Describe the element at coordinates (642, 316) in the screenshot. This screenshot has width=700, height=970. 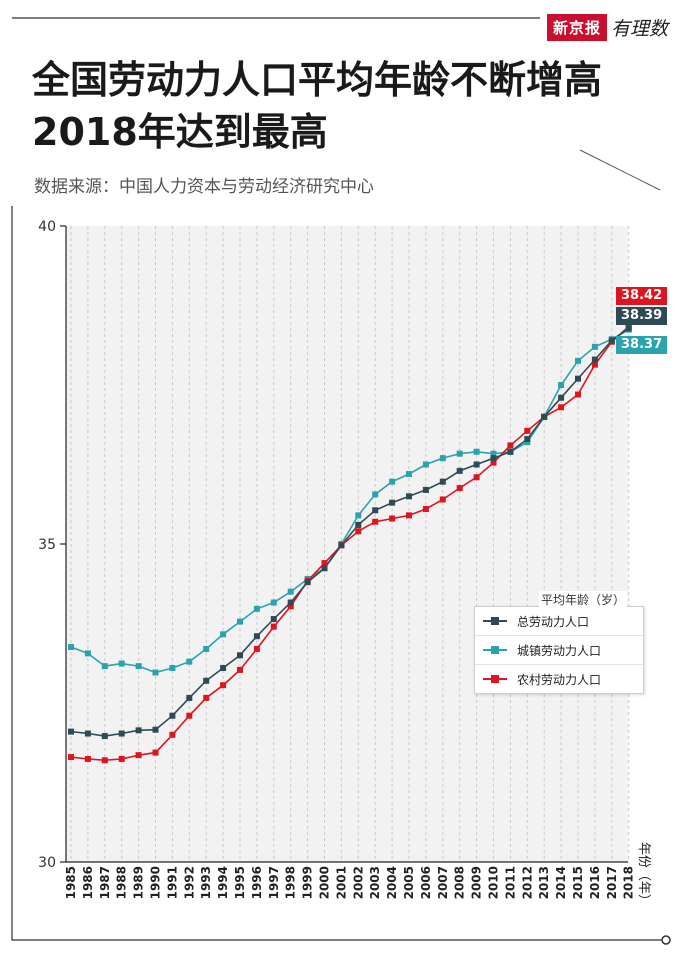
I see `end-label-total: 38.39` at that location.